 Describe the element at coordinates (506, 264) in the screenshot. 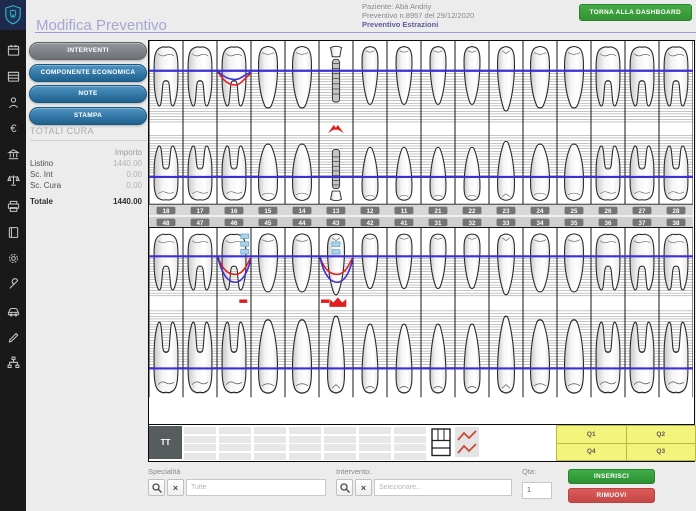

I see `tooth-33-row3` at that location.